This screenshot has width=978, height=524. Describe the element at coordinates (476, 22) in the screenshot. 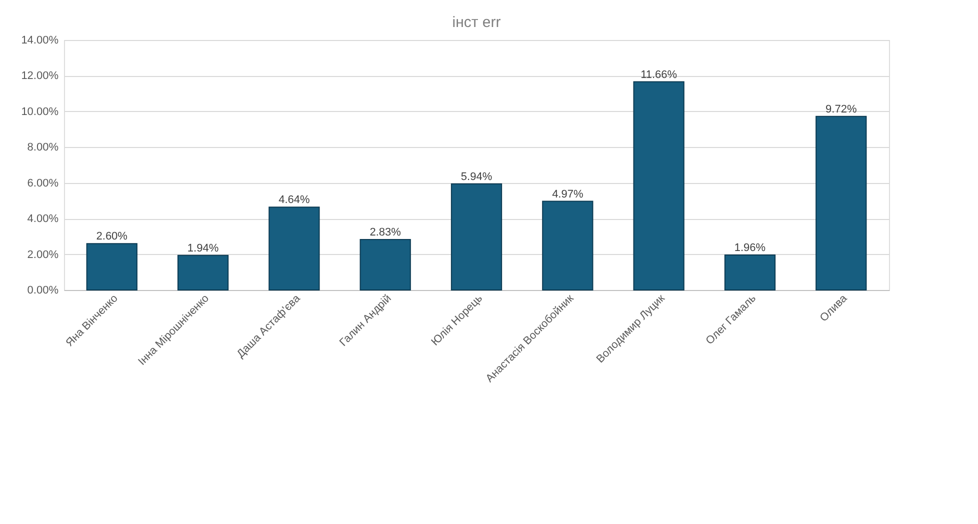

I see `chart-title: інст err` at that location.